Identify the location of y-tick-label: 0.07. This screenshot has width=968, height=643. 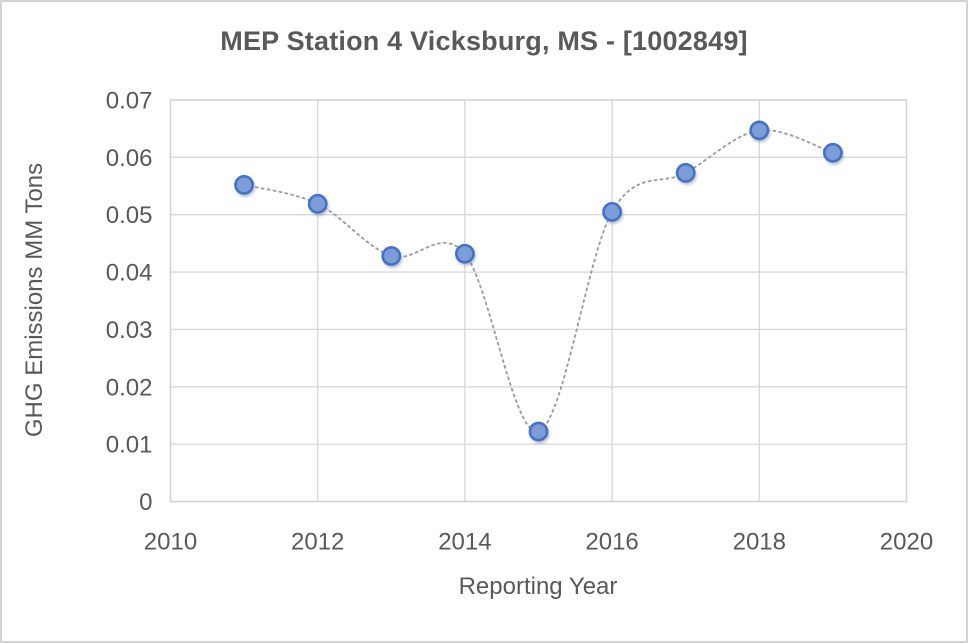
(129, 101).